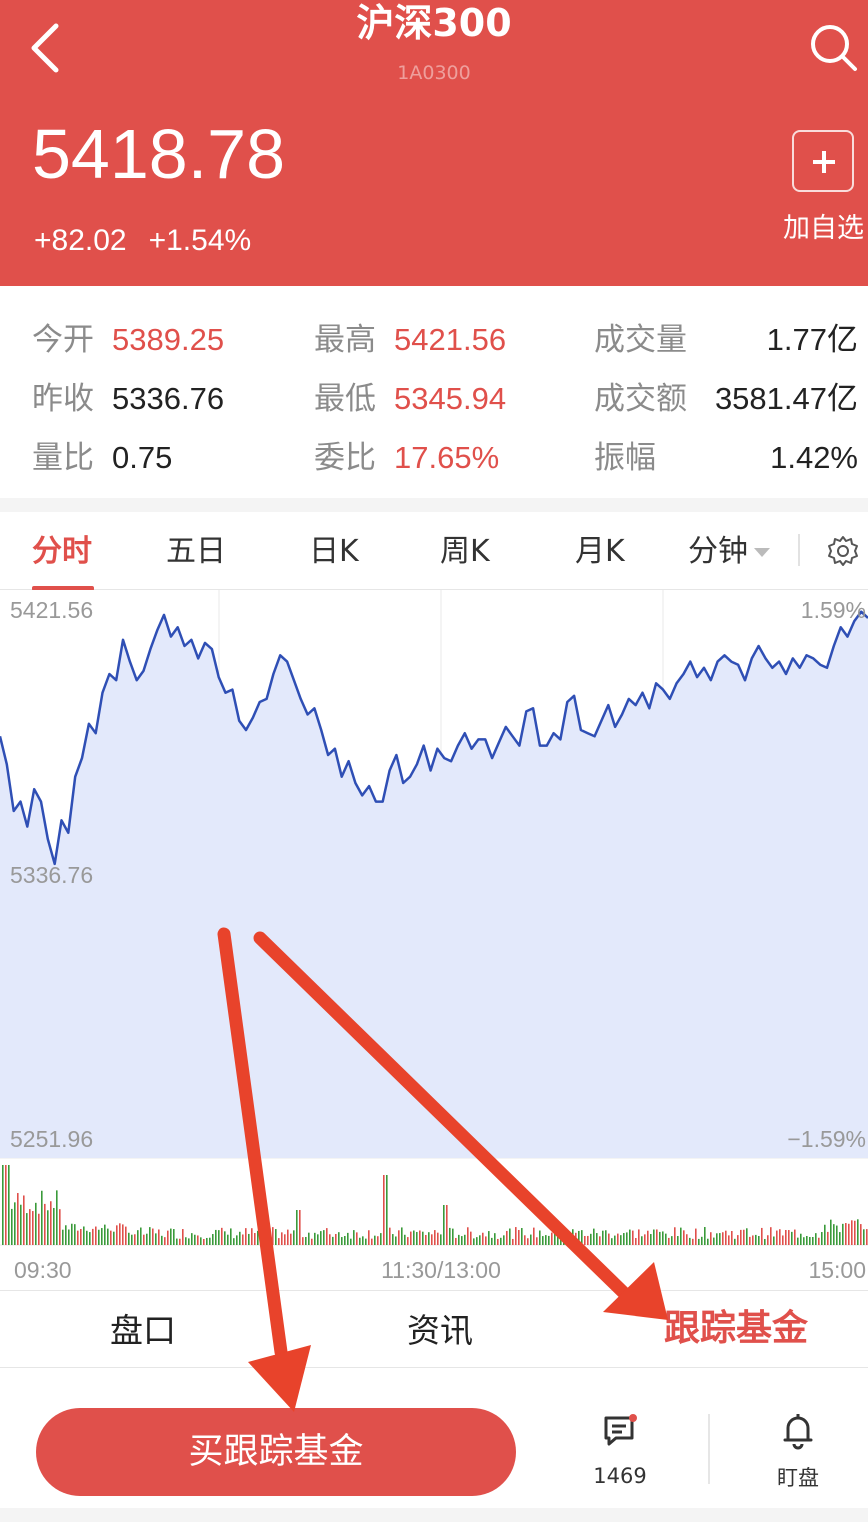 This screenshot has height=1522, width=868. Describe the element at coordinates (441, 1270) in the screenshot. I see `x-axis-mid-label: 11:30/13:00` at that location.